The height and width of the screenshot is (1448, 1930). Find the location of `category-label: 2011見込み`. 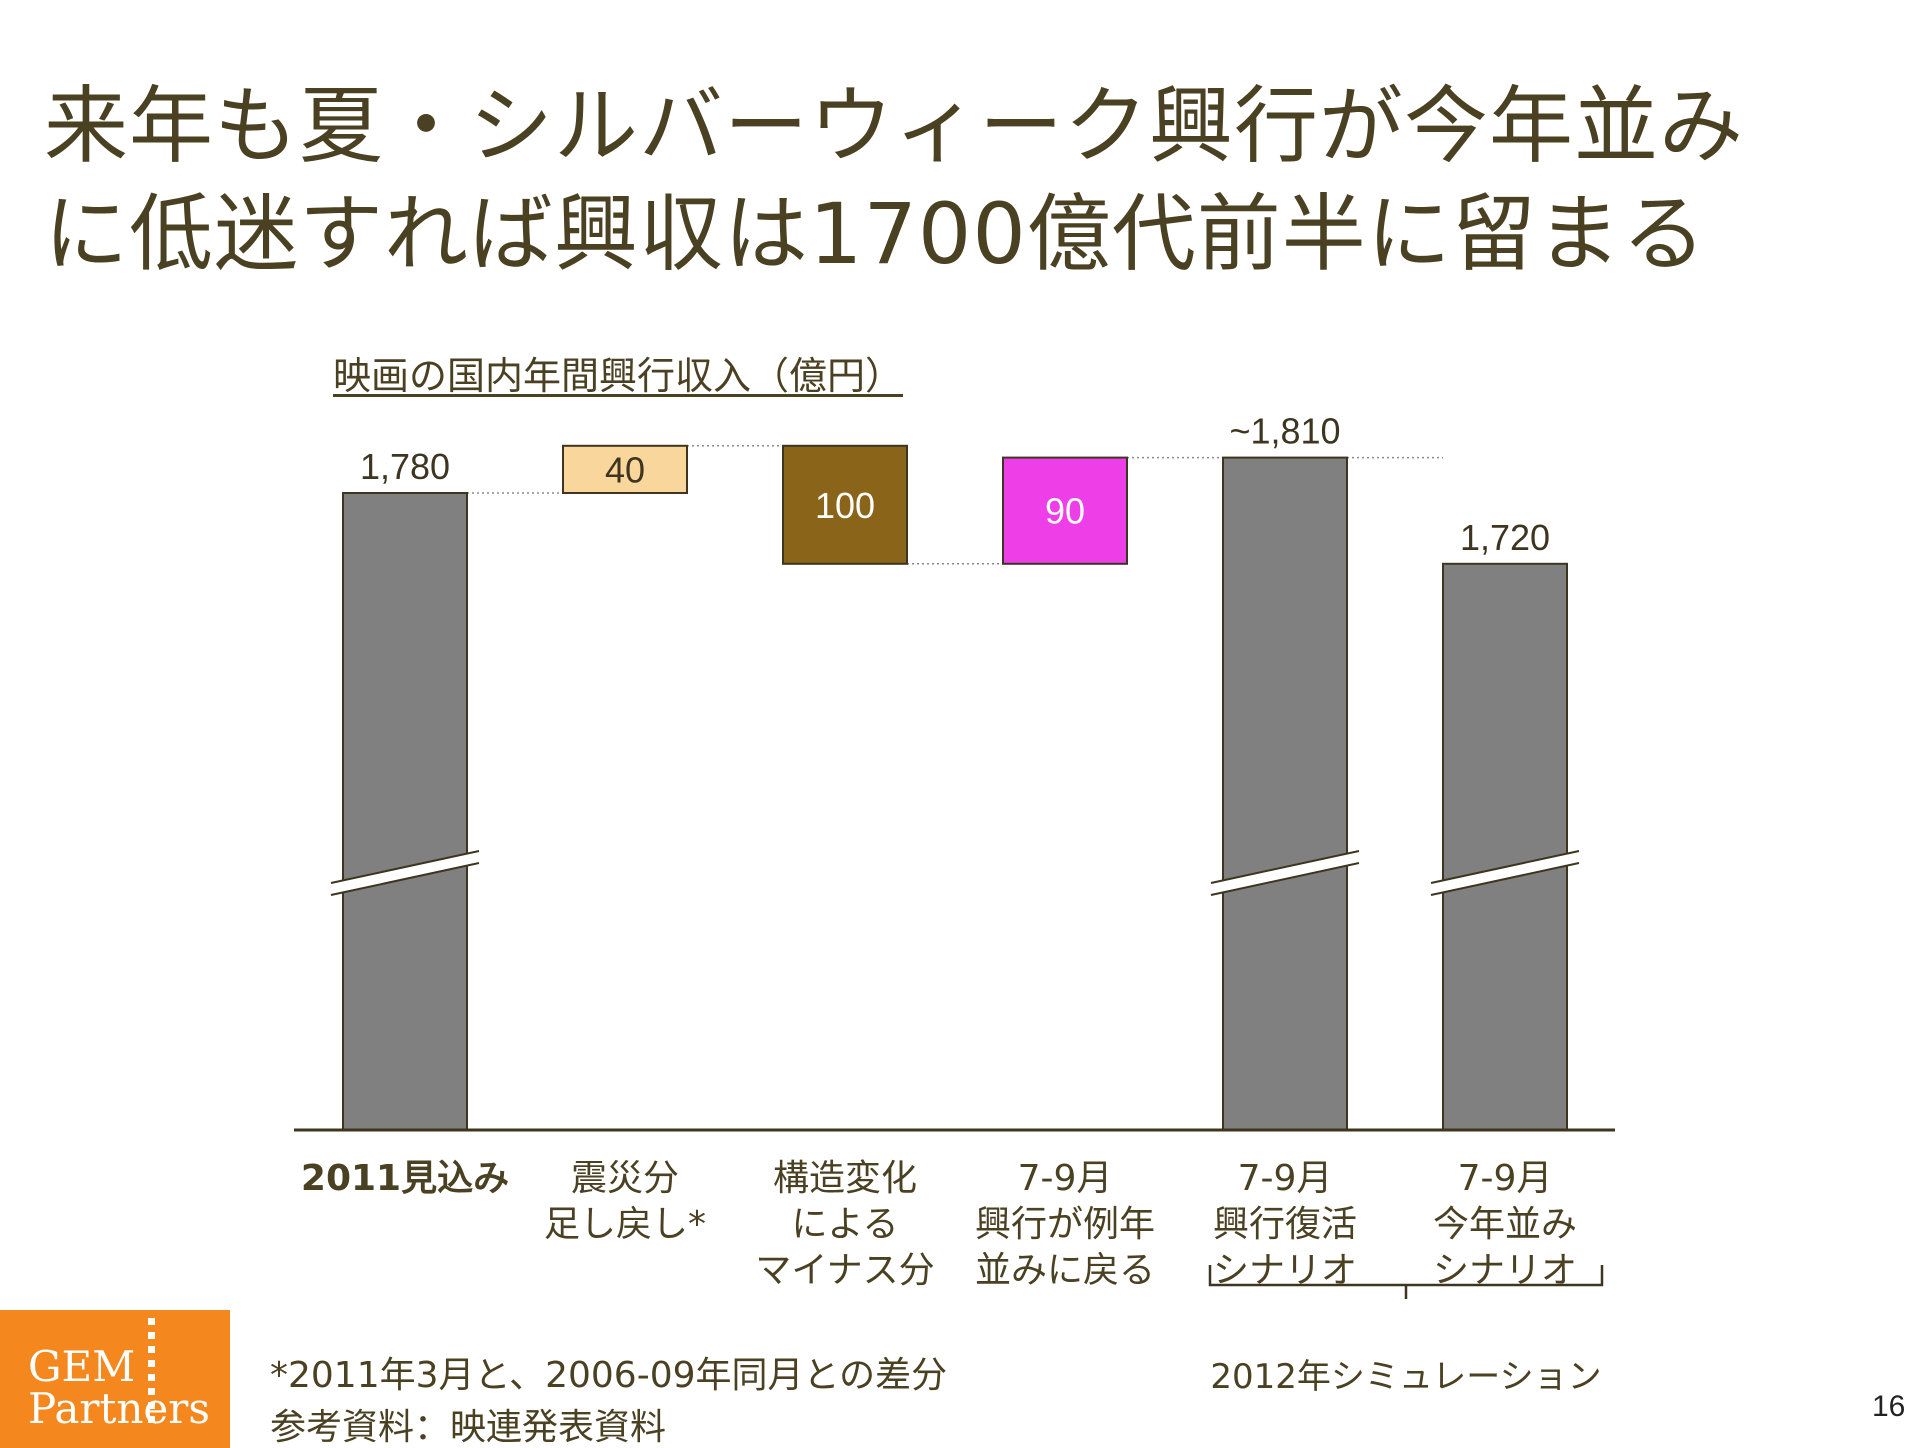

category-label: 2011見込み is located at coordinates (405, 1178).